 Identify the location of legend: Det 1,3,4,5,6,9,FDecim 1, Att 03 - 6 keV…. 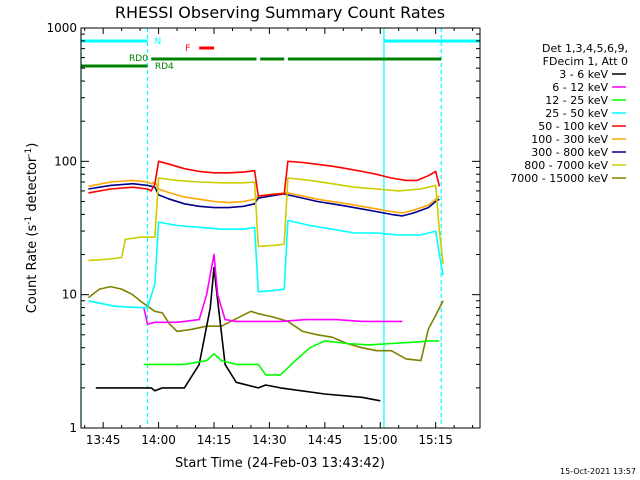
(569, 113).